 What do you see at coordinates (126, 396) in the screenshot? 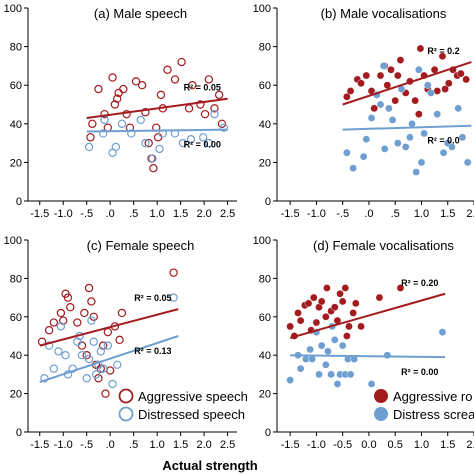
I see `legend-marker-aggressive` at bounding box center [126, 396].